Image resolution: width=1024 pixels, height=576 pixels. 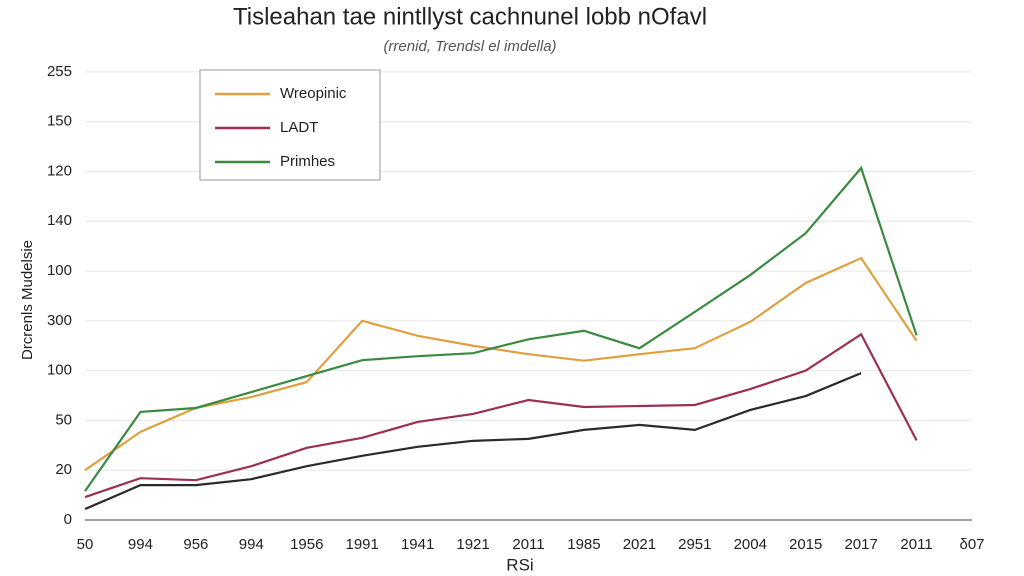 I want to click on x-tick-label: 50, so click(x=85, y=544).